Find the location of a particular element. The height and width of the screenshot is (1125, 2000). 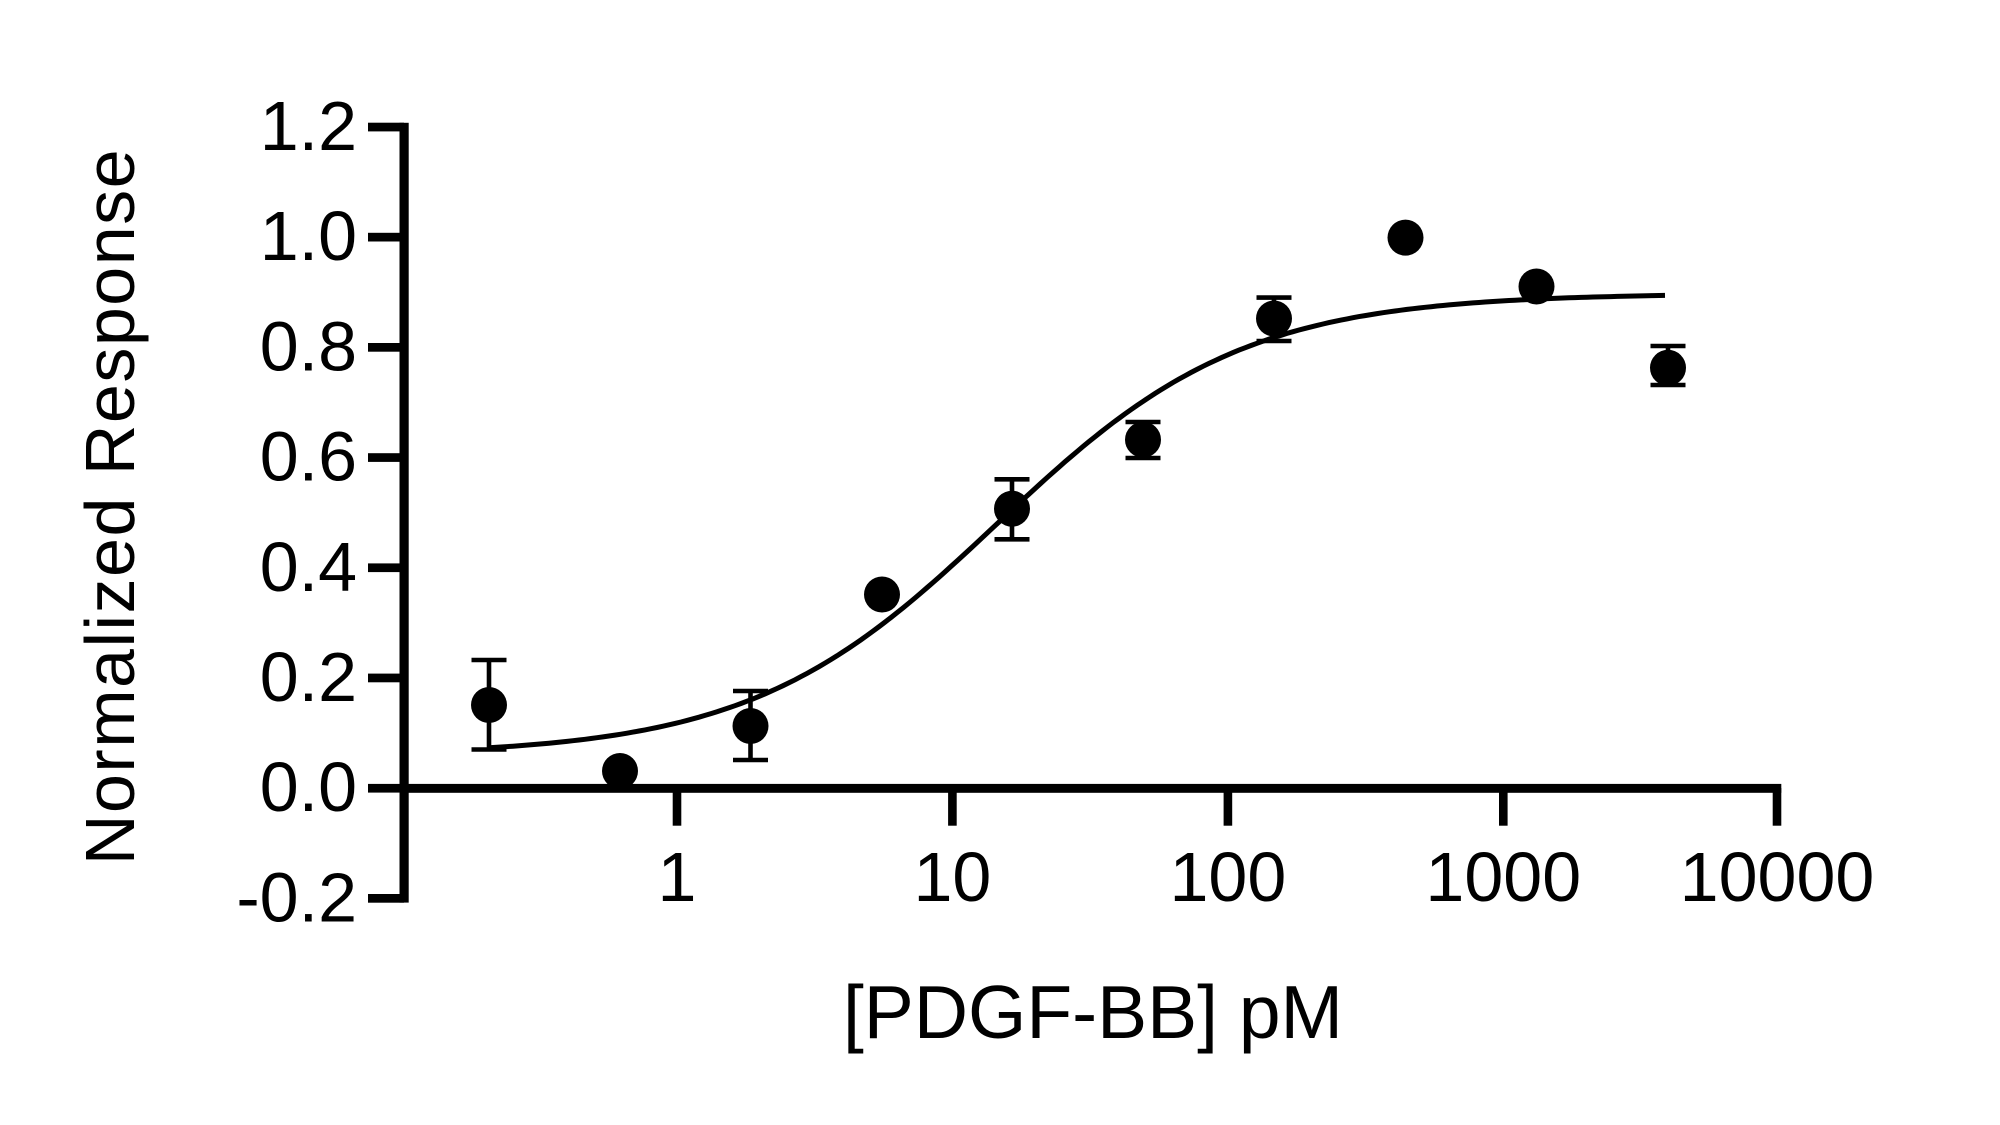

svg-text: 0.8 is located at coordinates (308, 346).